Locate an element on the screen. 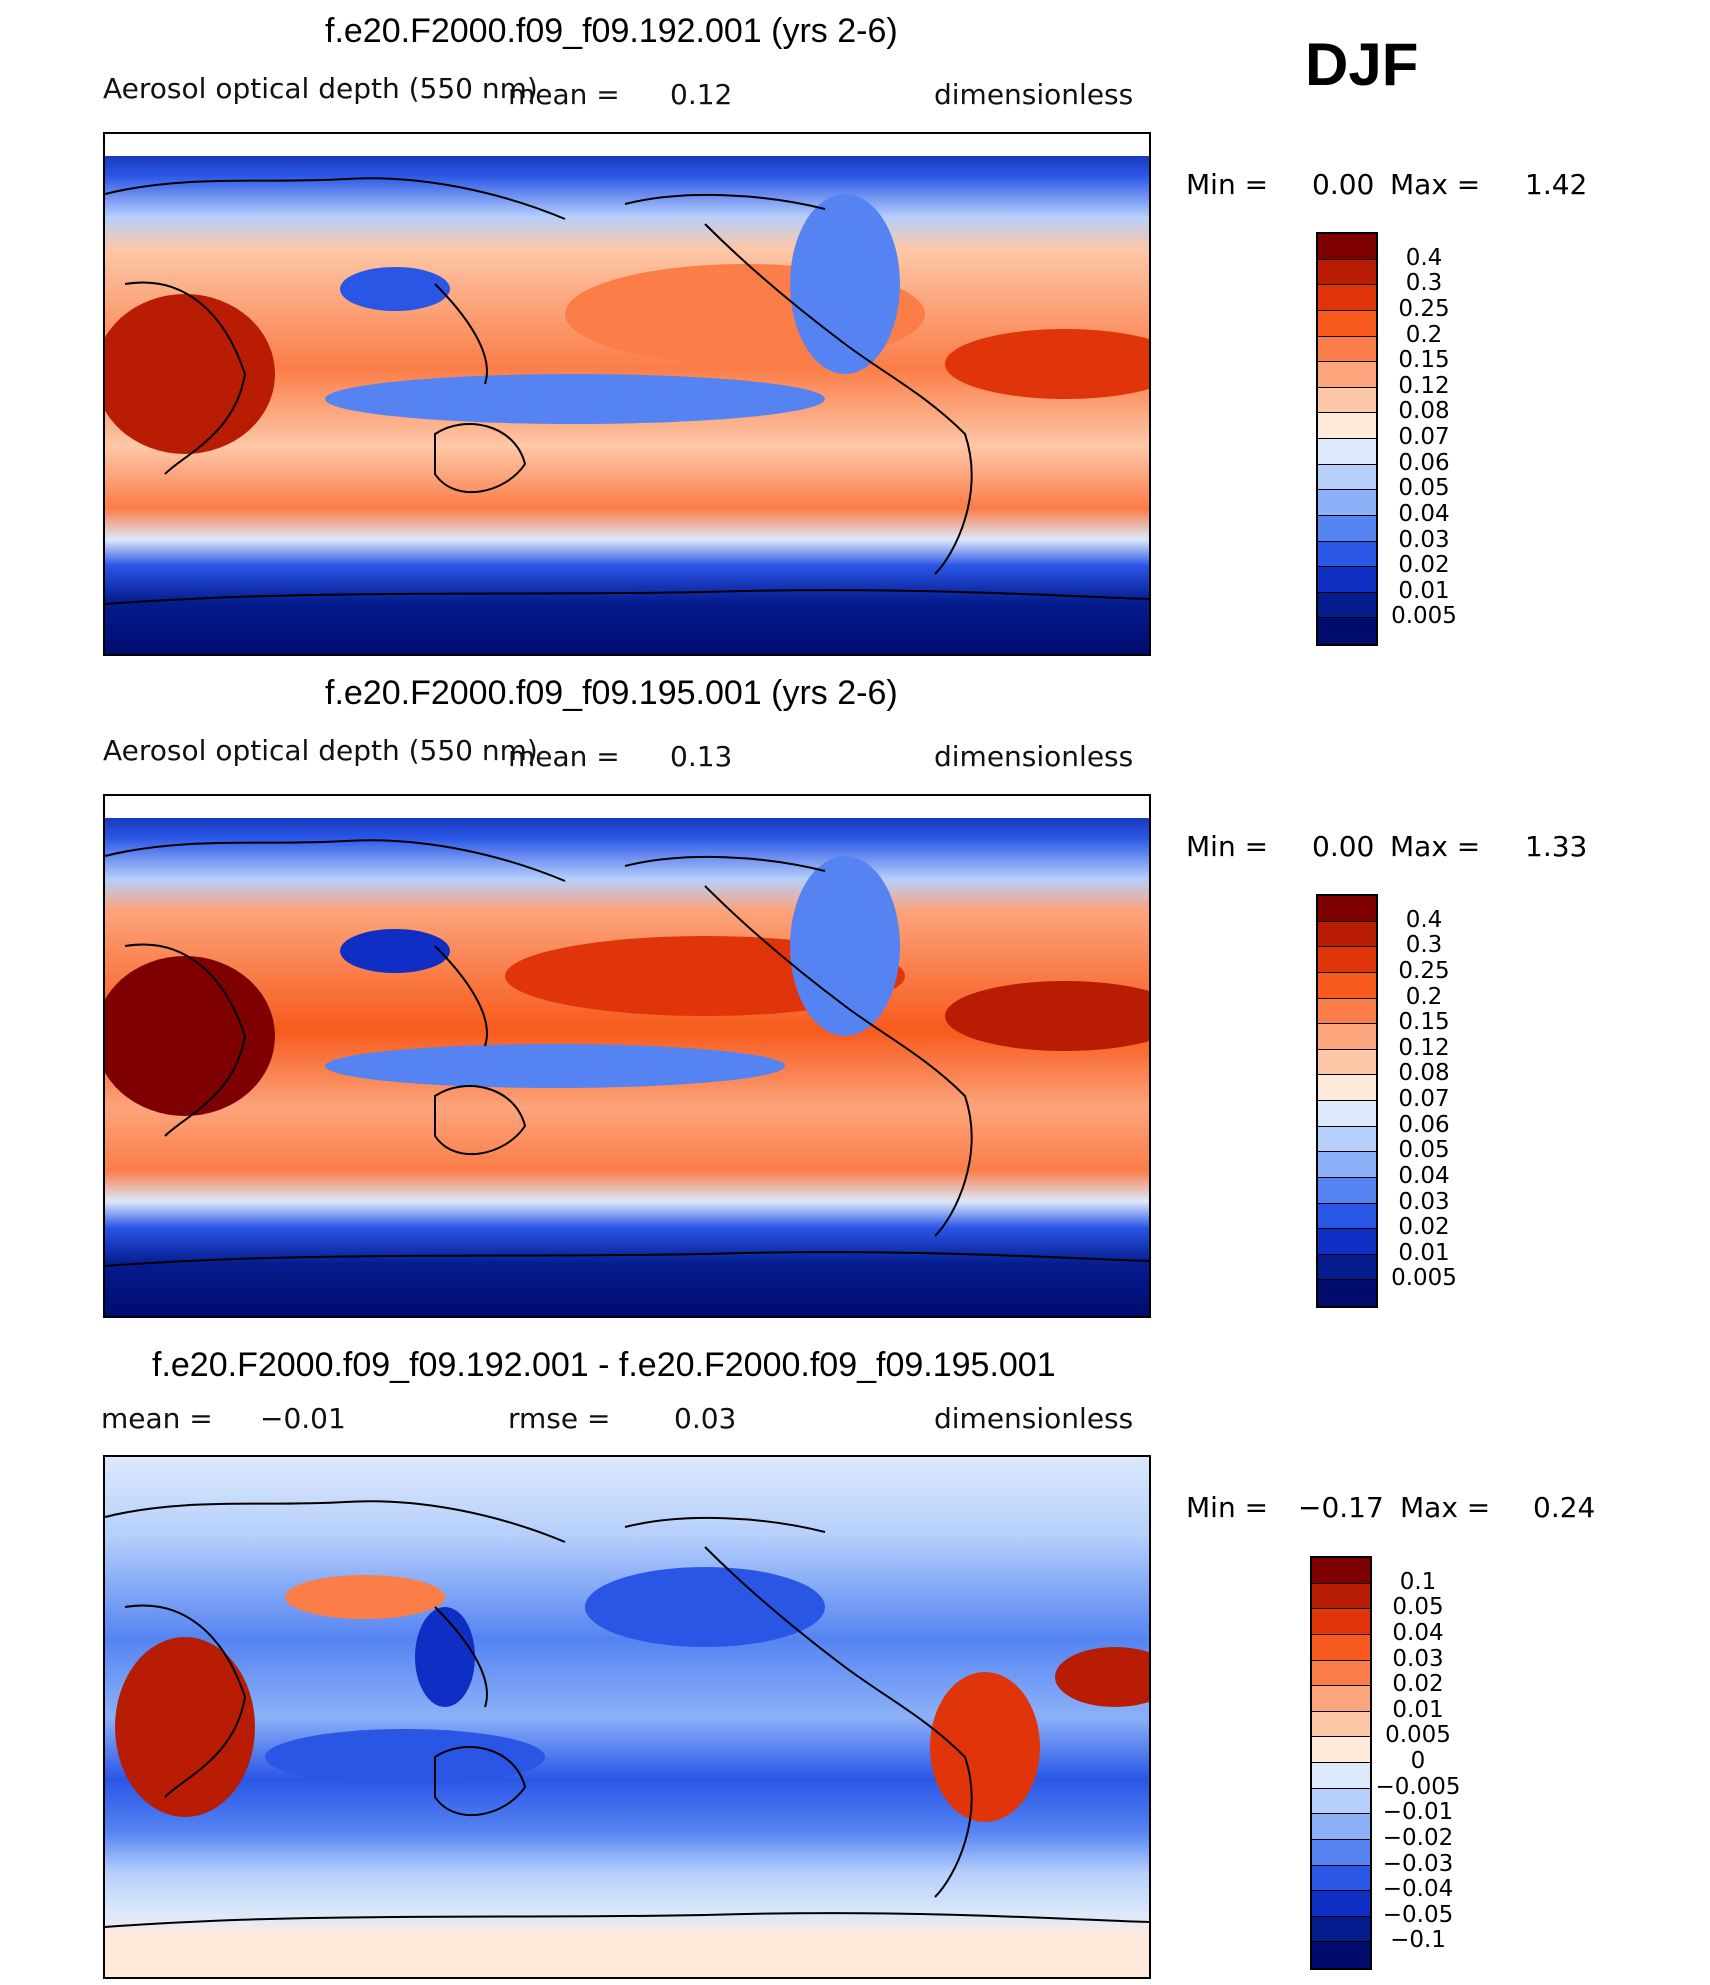 This screenshot has height=1985, width=1710. panel-1-atlantic-plume is located at coordinates (1047, 364).